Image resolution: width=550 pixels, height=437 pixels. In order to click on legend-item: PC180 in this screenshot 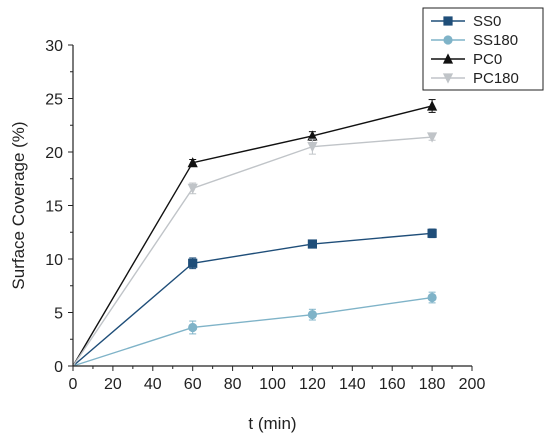, I will do `click(475, 78)`.